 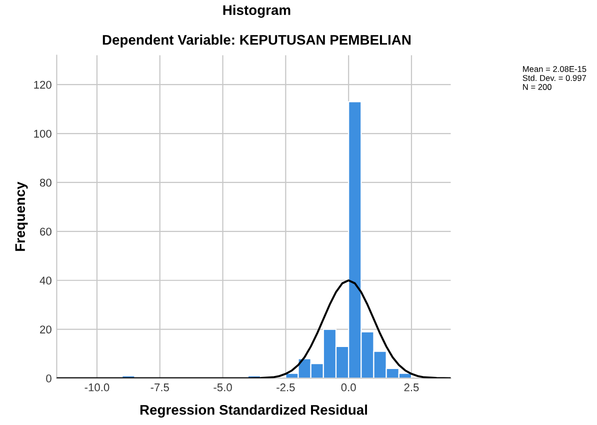 What do you see at coordinates (46, 330) in the screenshot?
I see `y-tick-label: 20` at bounding box center [46, 330].